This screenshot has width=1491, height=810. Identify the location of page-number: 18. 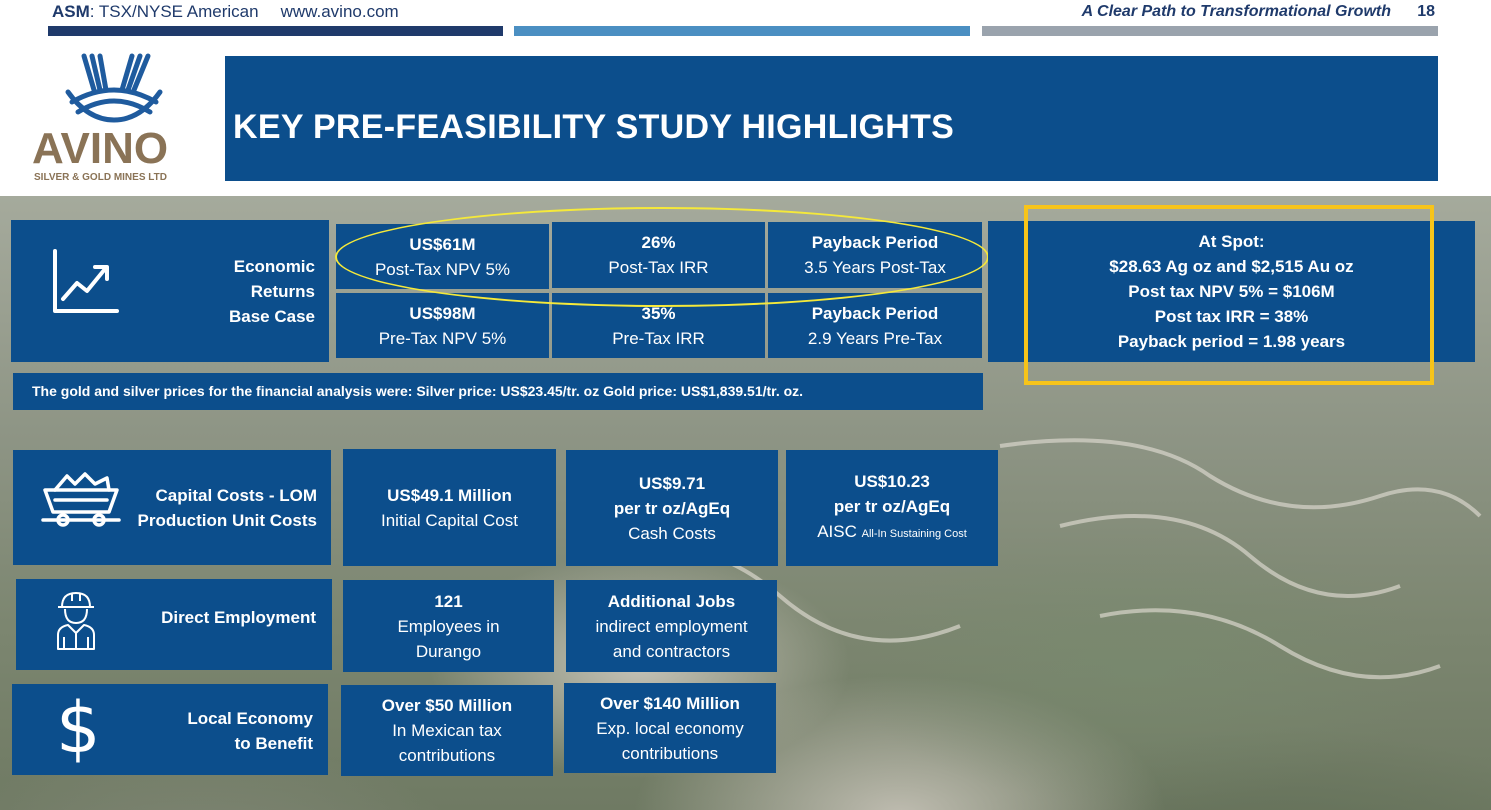
(1426, 11).